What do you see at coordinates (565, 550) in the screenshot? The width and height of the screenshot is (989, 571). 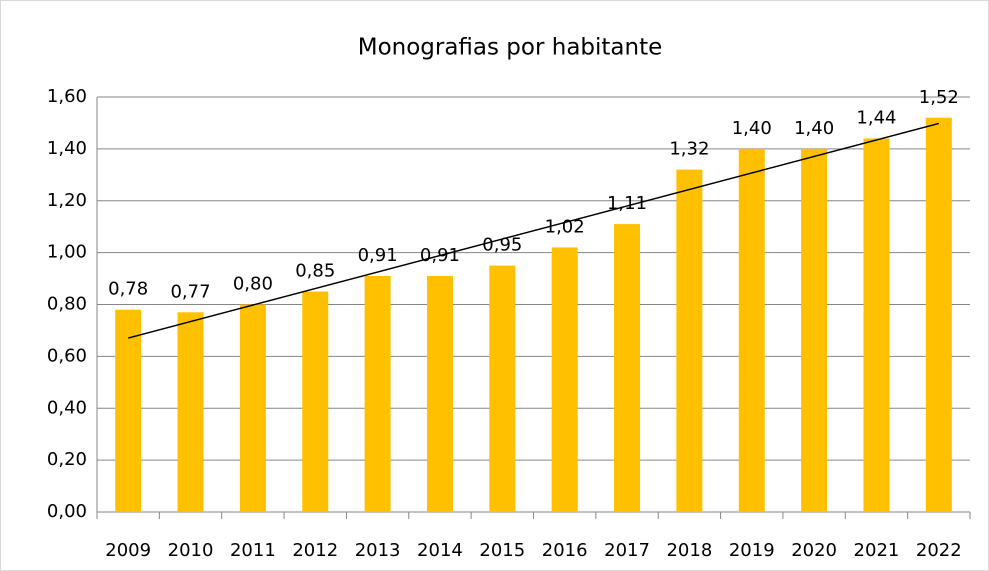 I see `x-tick-label: 2016` at bounding box center [565, 550].